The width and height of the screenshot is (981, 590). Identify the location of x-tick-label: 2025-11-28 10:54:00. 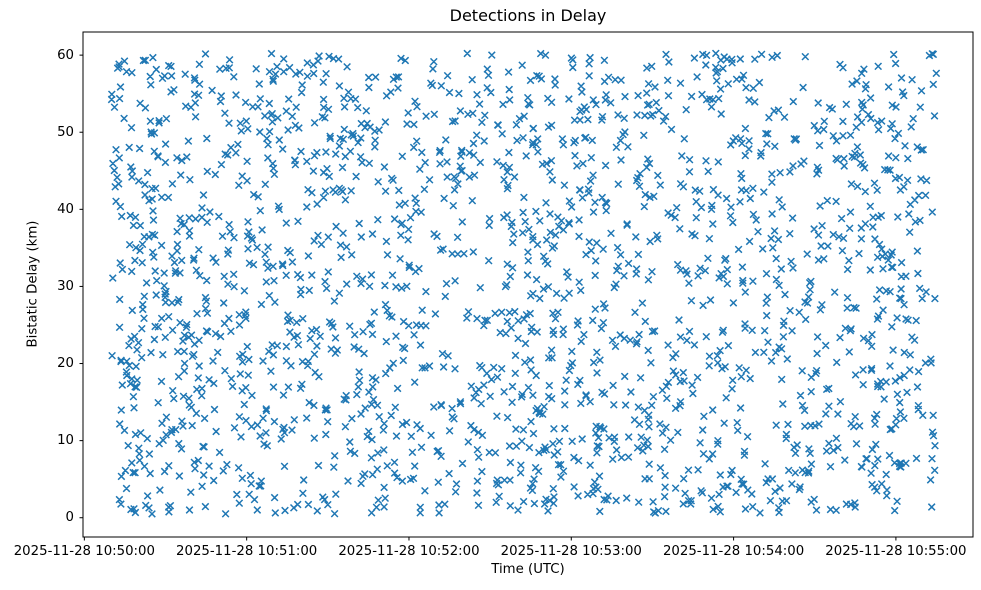
(733, 551).